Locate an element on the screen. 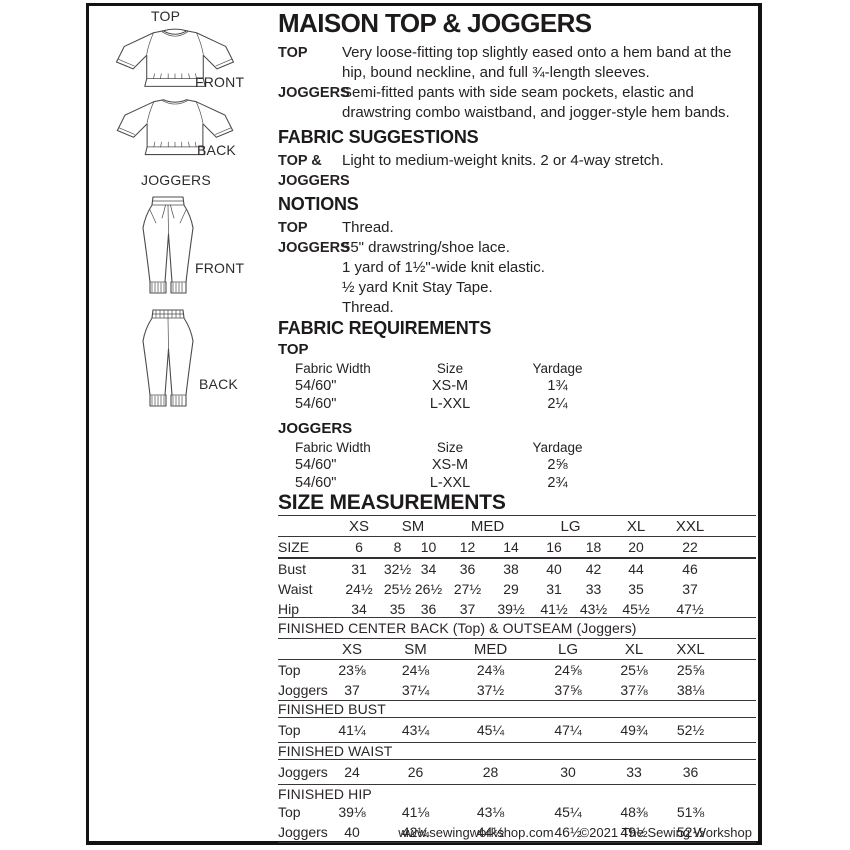  cell: 37⅝ is located at coordinates (568, 690).